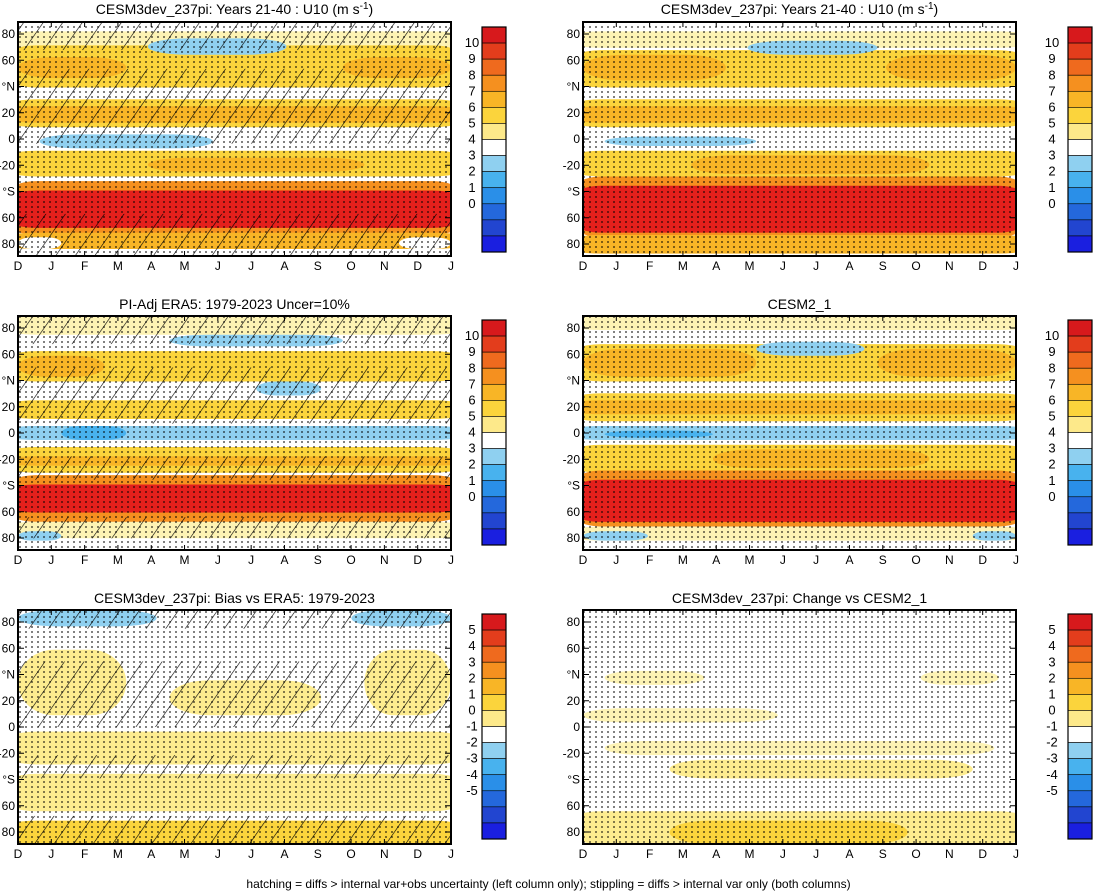 This screenshot has width=1097, height=895. I want to click on panel-title: CESM3dev_237pi: Bias vs ERA5: 1979-2023, so click(234, 598).